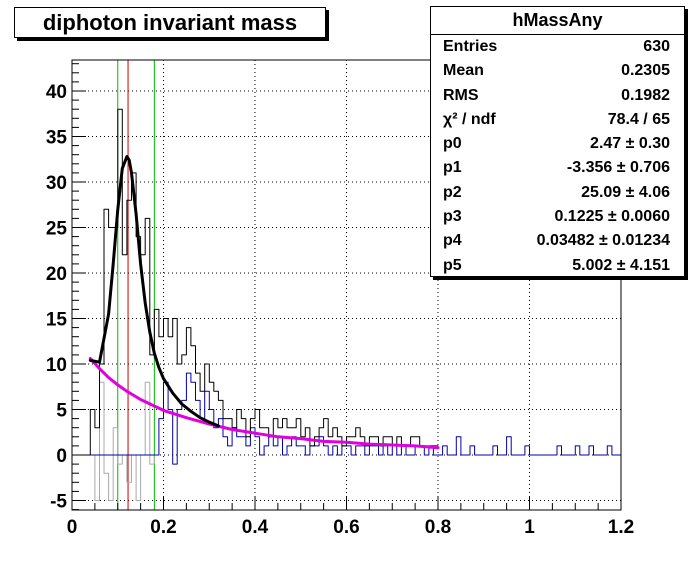 The image size is (696, 572). I want to click on title-box: diphoton invariant mass, so click(170, 22).